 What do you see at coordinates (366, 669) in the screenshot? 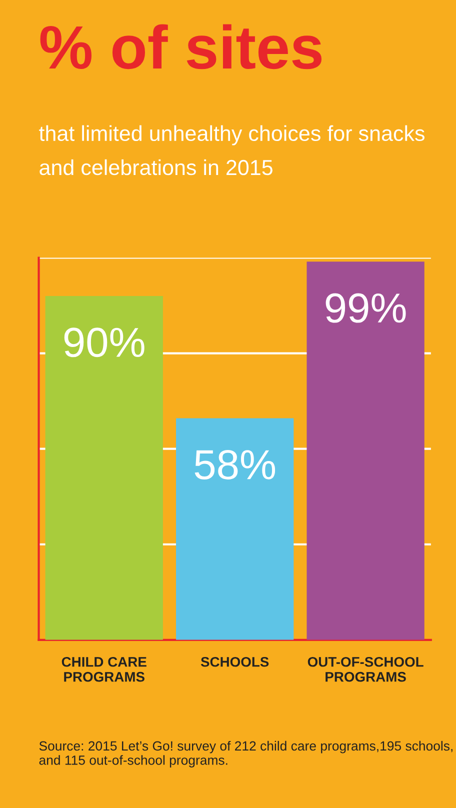
I see `x-tick-label: OUT-OF-SCHOOL PROGRAMS` at bounding box center [366, 669].